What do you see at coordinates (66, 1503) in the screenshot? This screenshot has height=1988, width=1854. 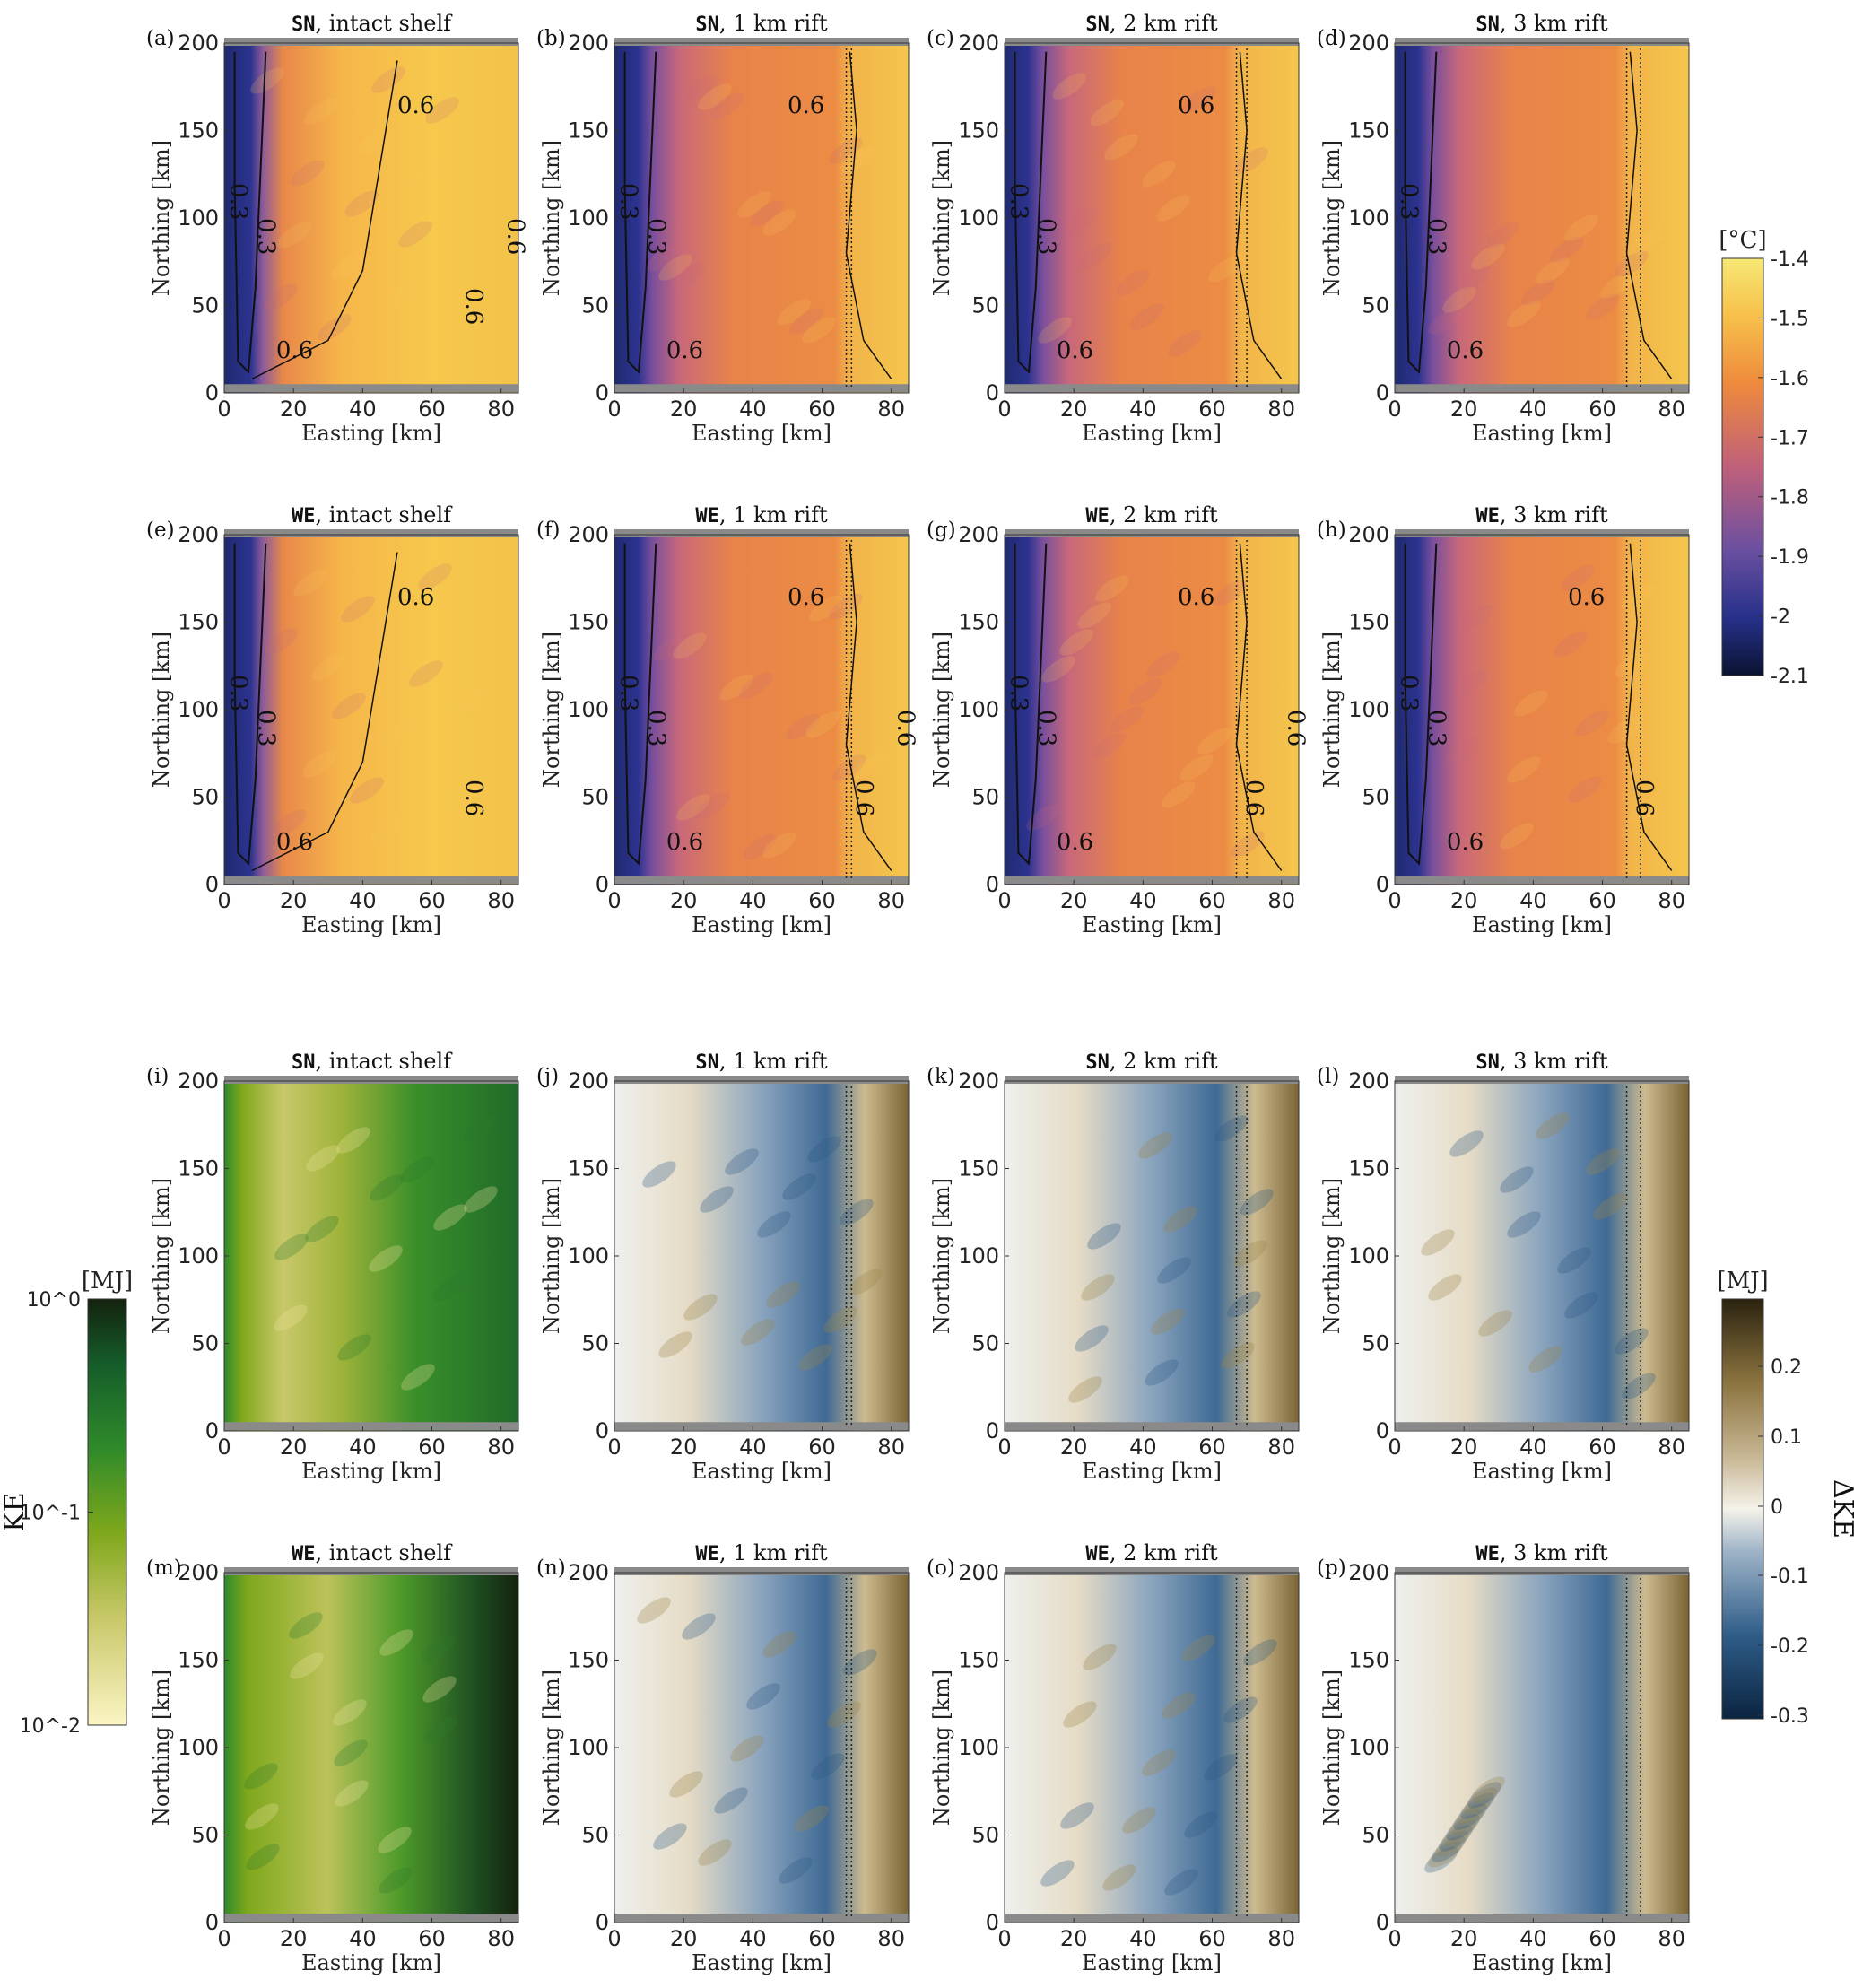 I see `ke-colorbar: [MJ]10^0 10^-1 10^-2 KE` at bounding box center [66, 1503].